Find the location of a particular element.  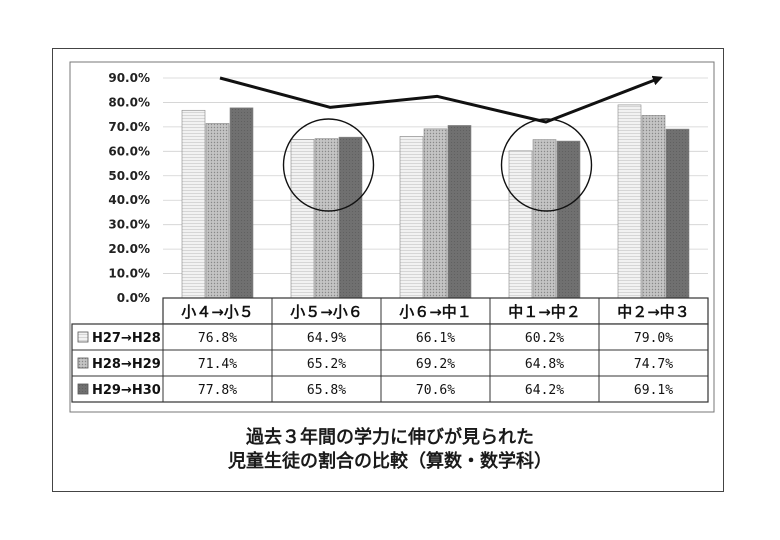

y-tick-label: 90.0% is located at coordinates (129, 78).